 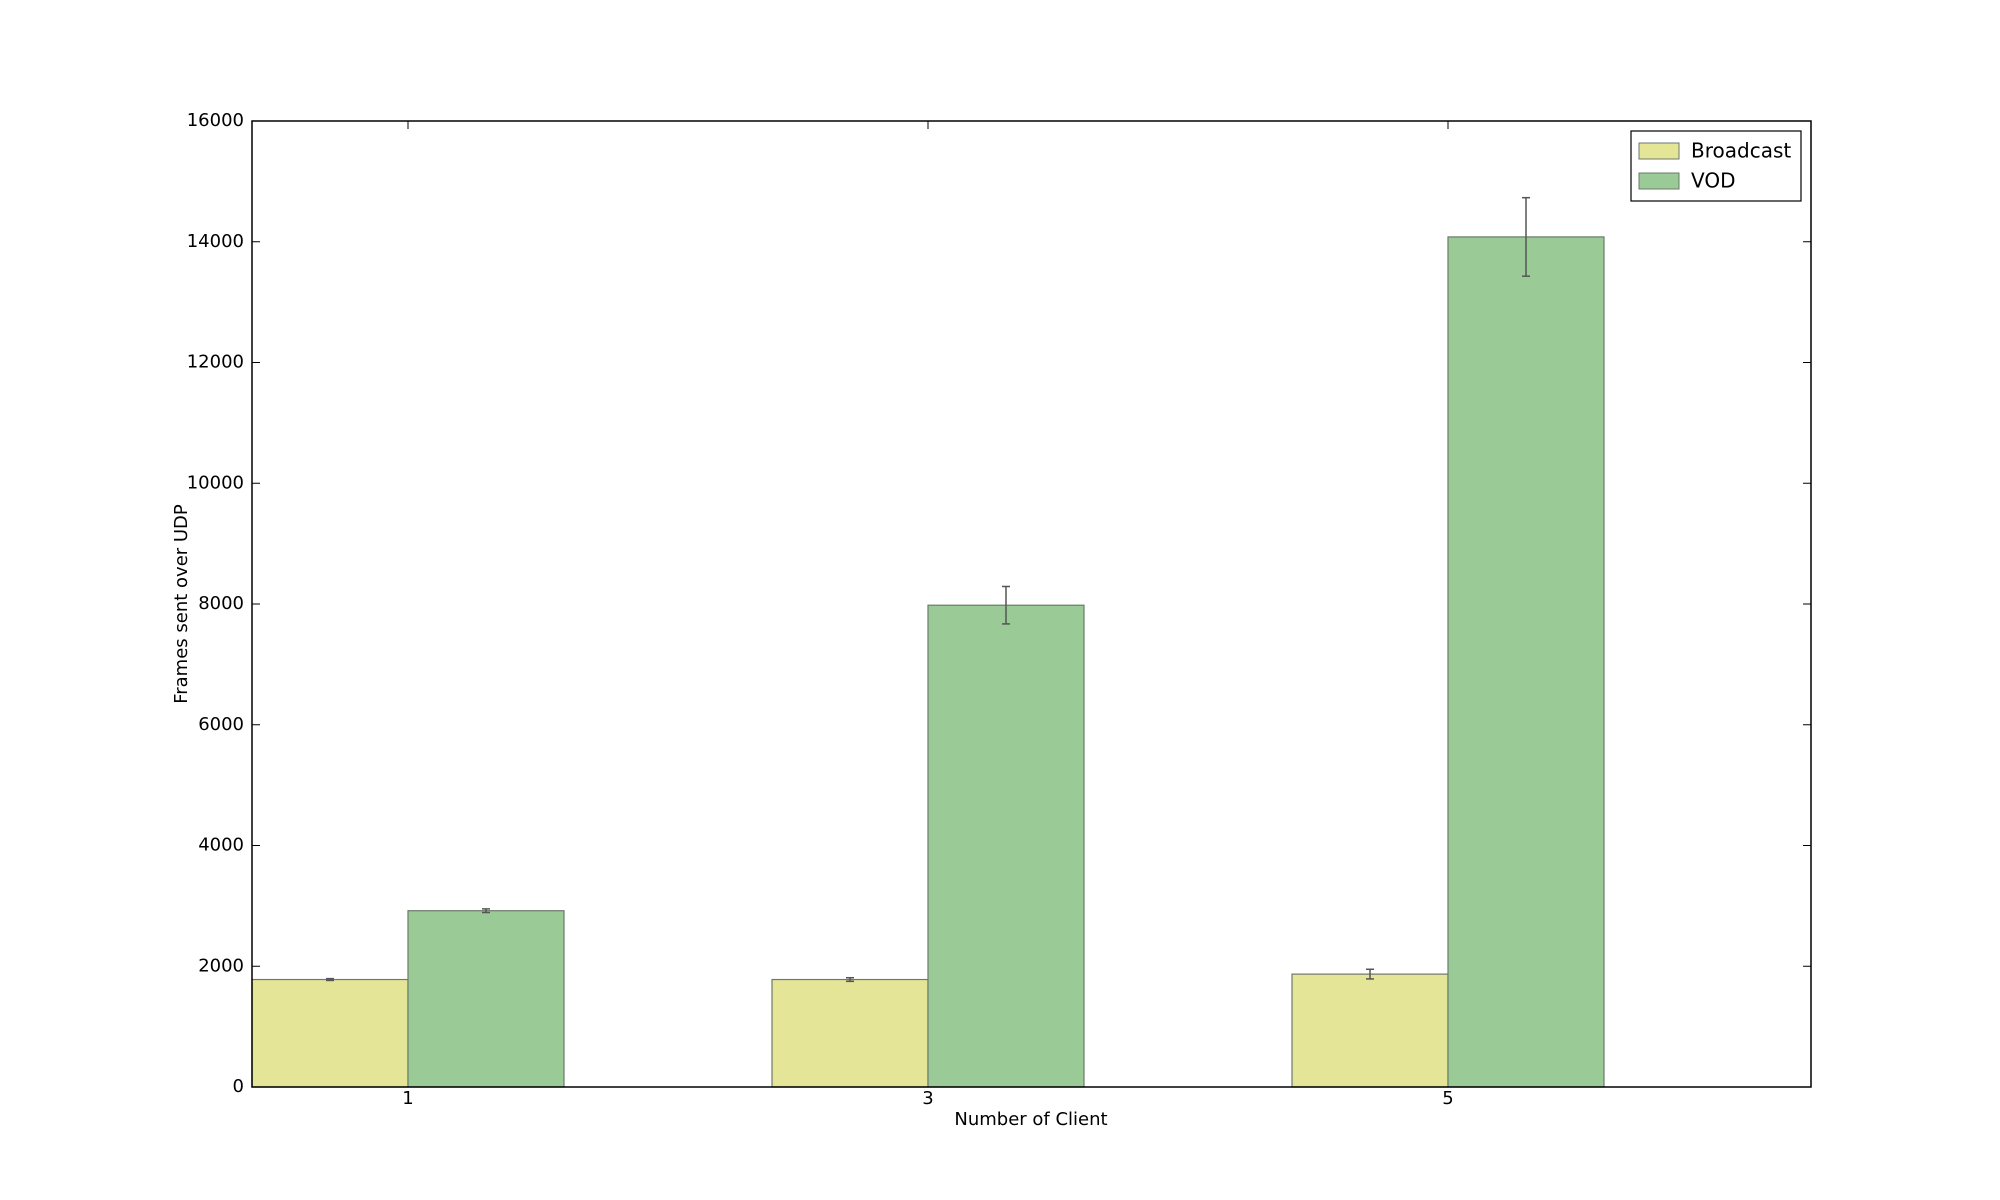 I want to click on y-tick-label: 0, so click(x=238, y=1086).